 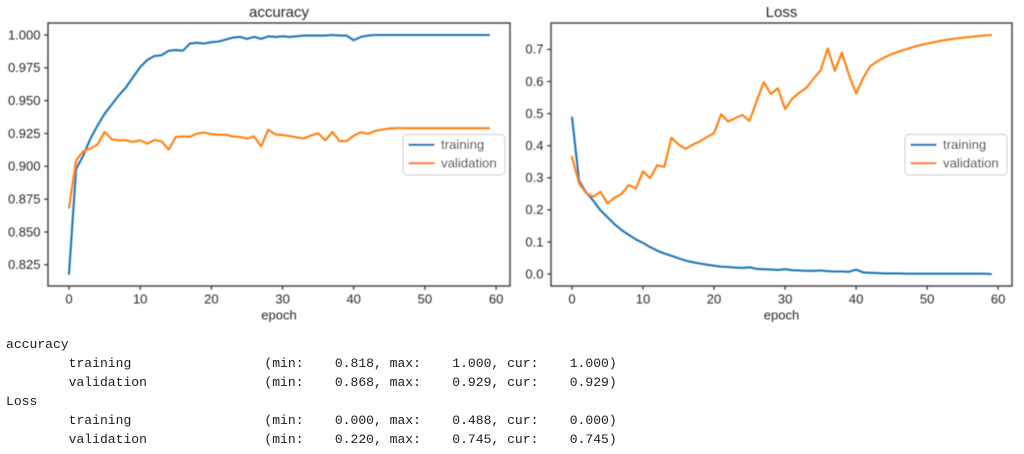 What do you see at coordinates (24, 100) in the screenshot?
I see `svg-text: 0.950` at bounding box center [24, 100].